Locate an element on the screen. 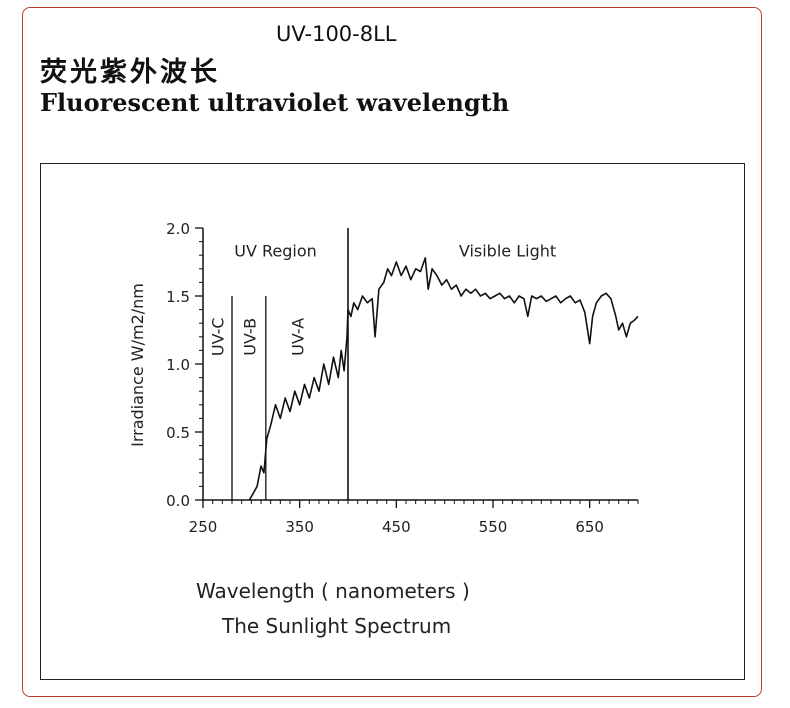  uv-b-label: UV-B is located at coordinates (249, 337).